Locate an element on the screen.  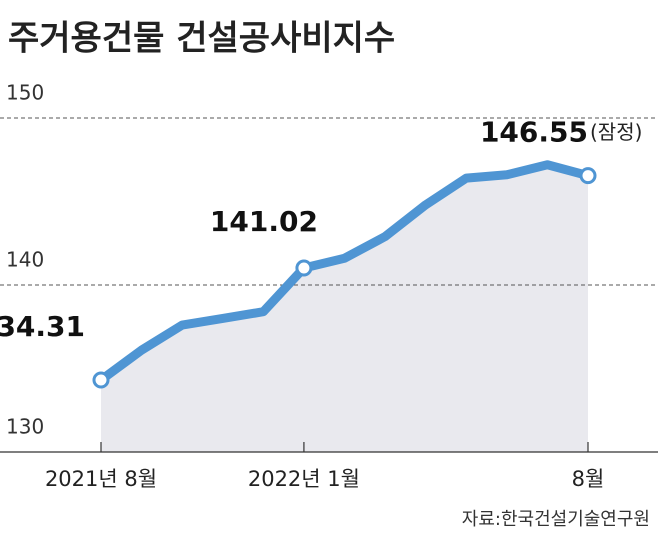
chart-title: 주거용건물 건설공사비지수 is located at coordinates (201, 39).